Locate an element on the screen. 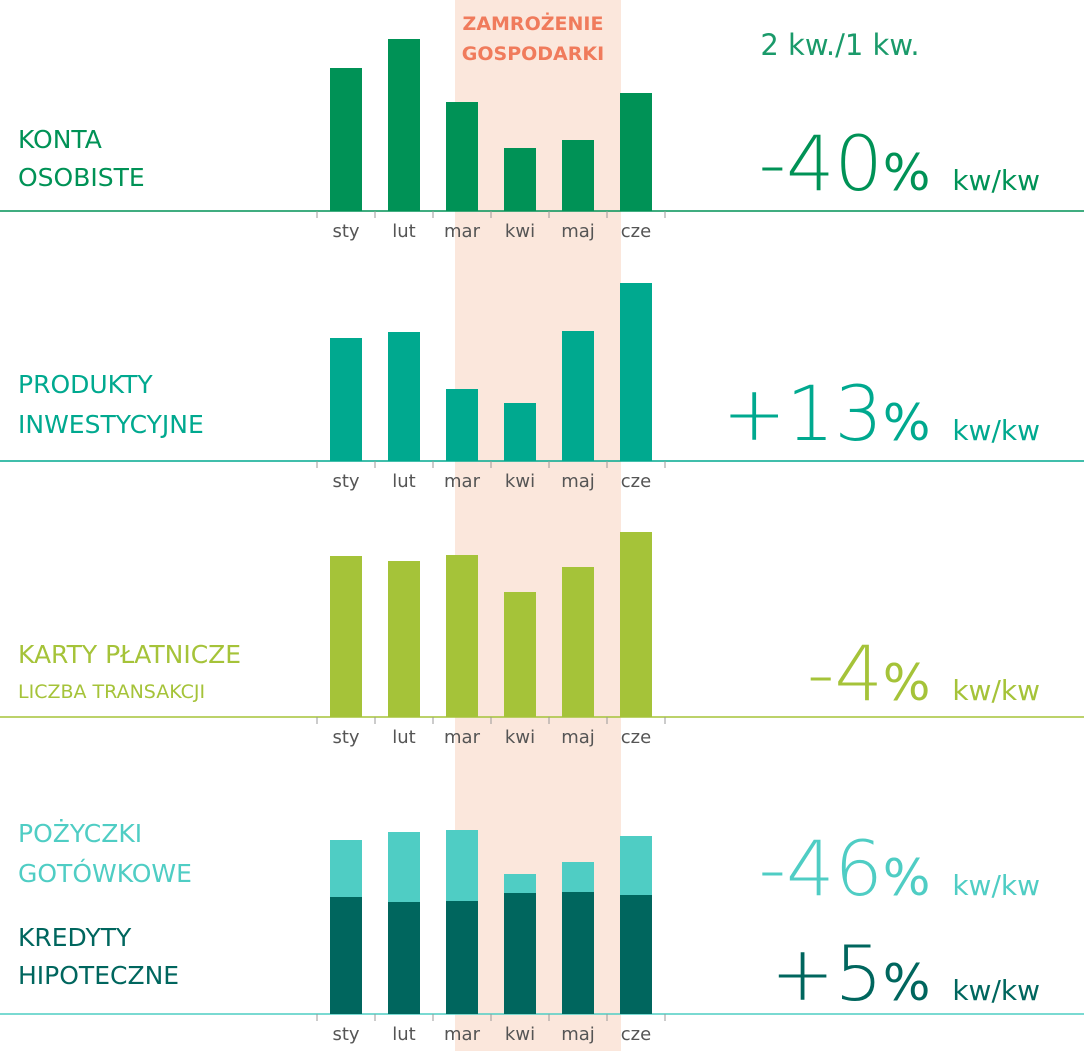 The image size is (1084, 1051). highlight-label: GOSPODARKI is located at coordinates (533, 54).